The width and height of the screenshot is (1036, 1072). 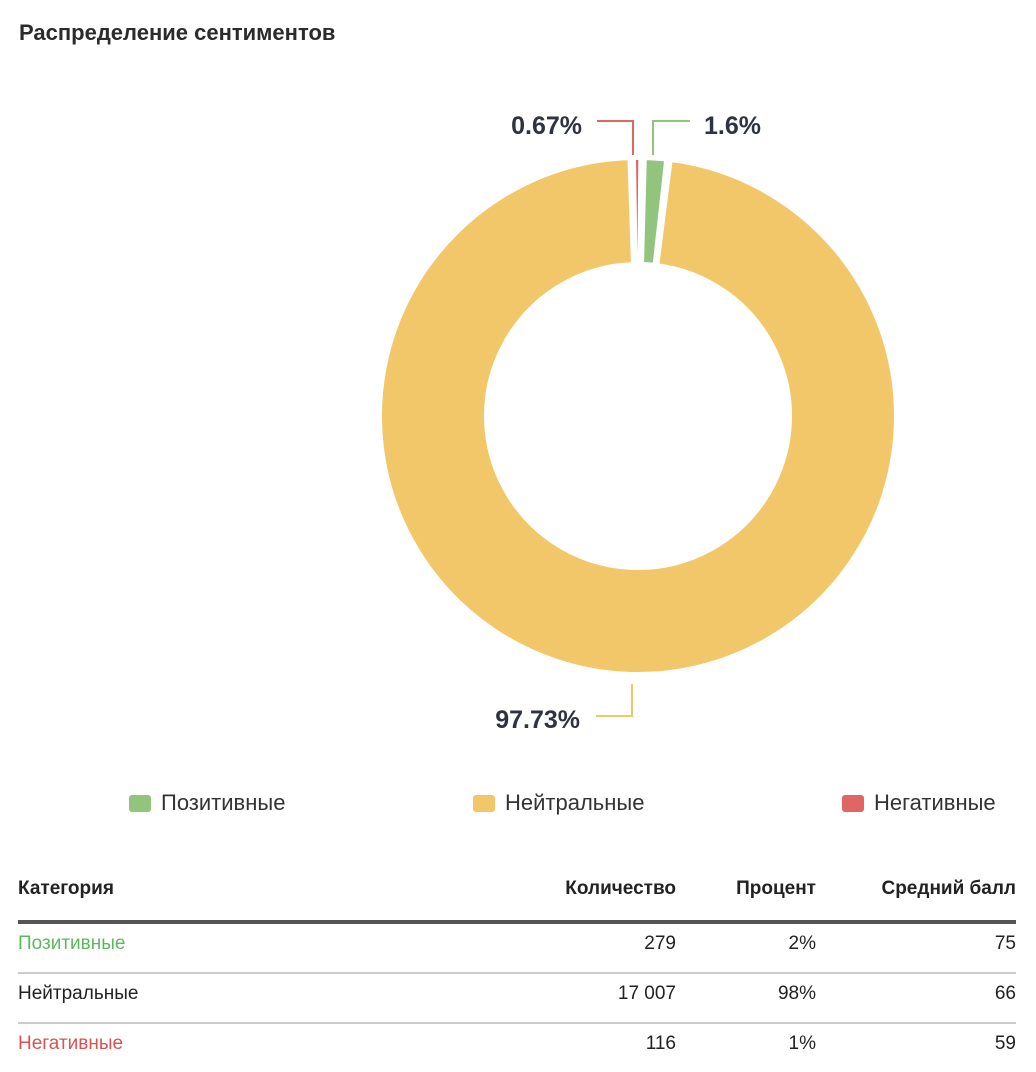 I want to click on legend-label: Негативные, so click(x=935, y=802).